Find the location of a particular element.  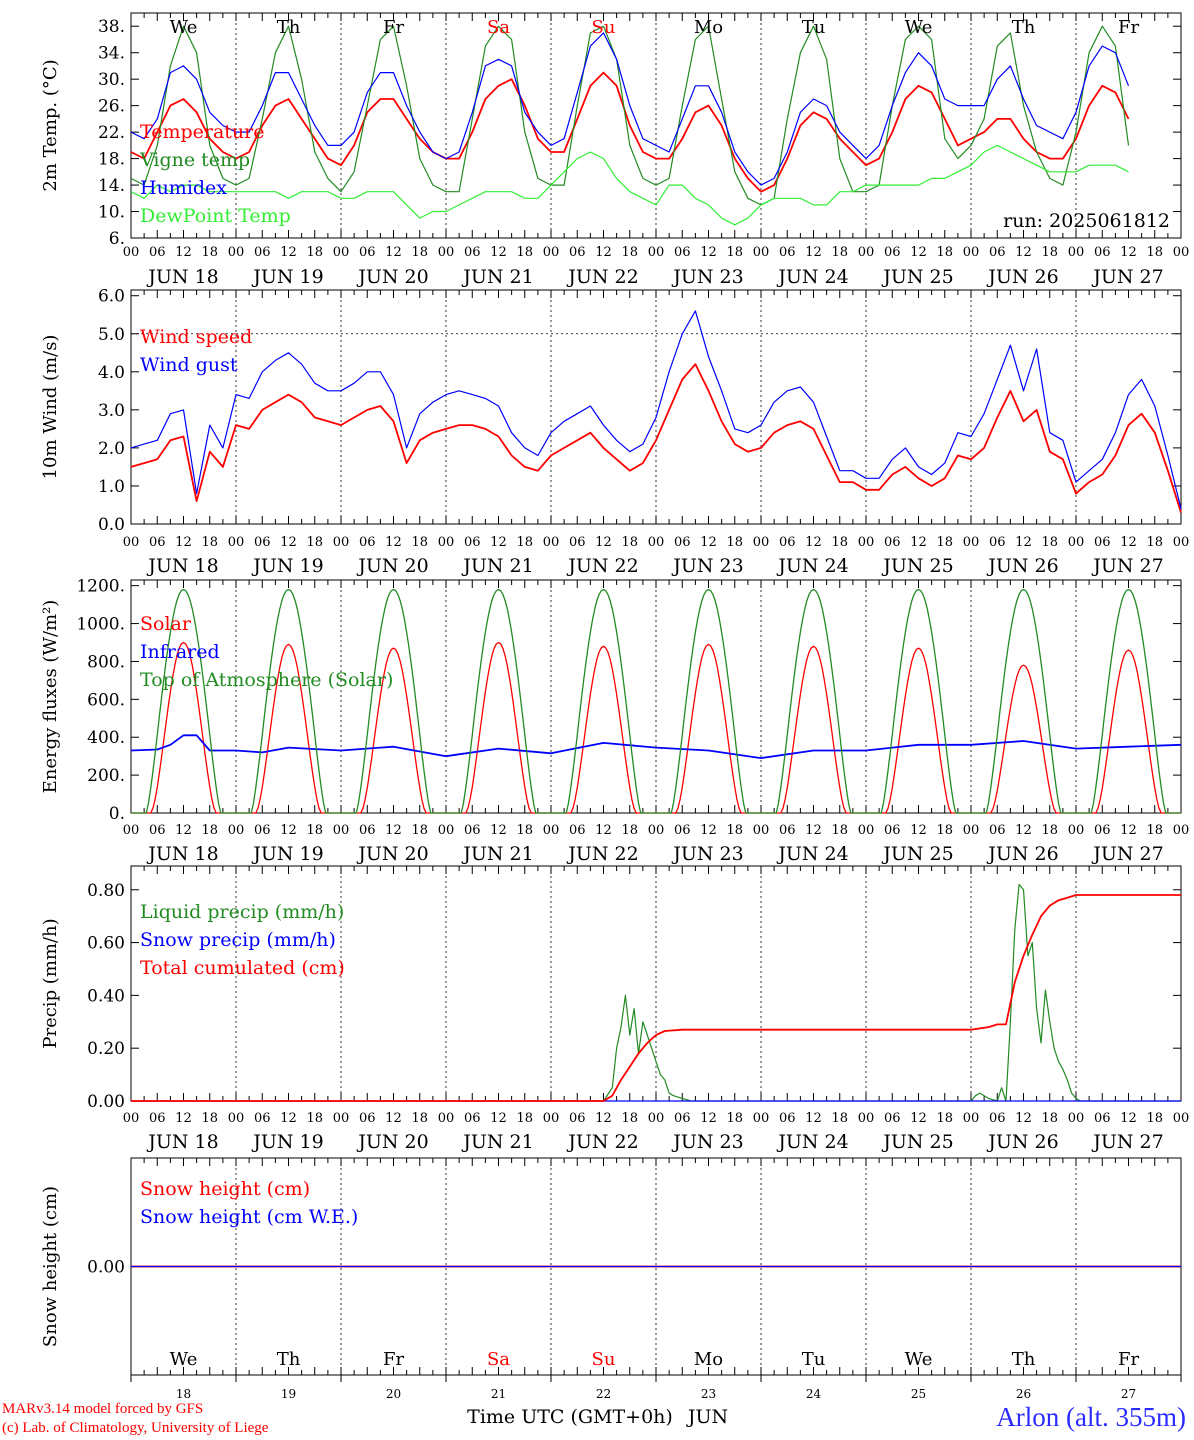

snow-panel-weekday-label: Mo is located at coordinates (708, 1359).